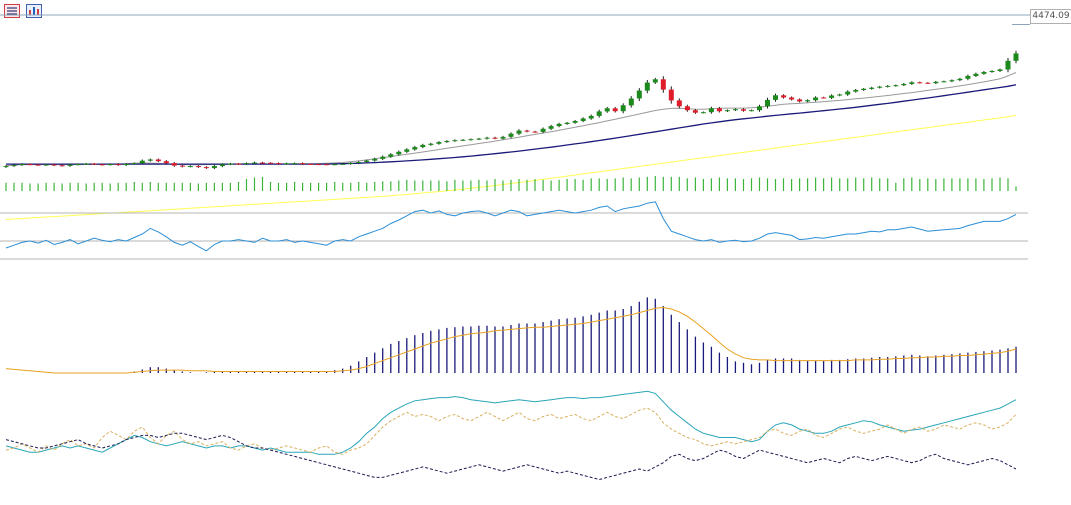  Describe the element at coordinates (34, 11) in the screenshot. I see `chart-settings-icon` at that location.